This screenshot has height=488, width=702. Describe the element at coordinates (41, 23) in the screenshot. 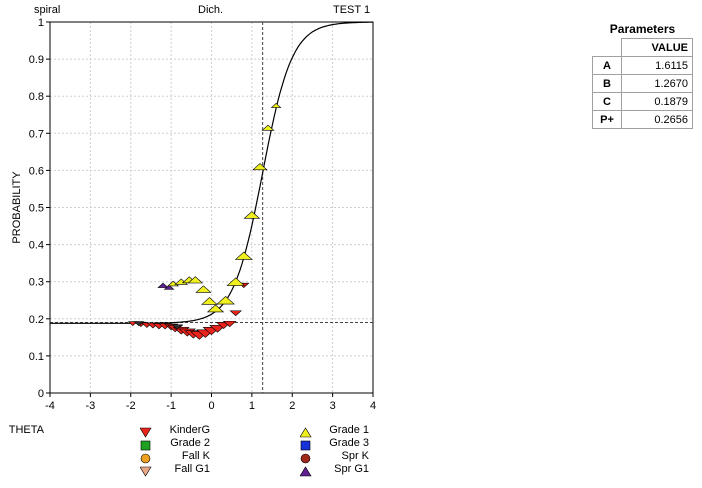

I see `y-tick-label: 1` at that location.